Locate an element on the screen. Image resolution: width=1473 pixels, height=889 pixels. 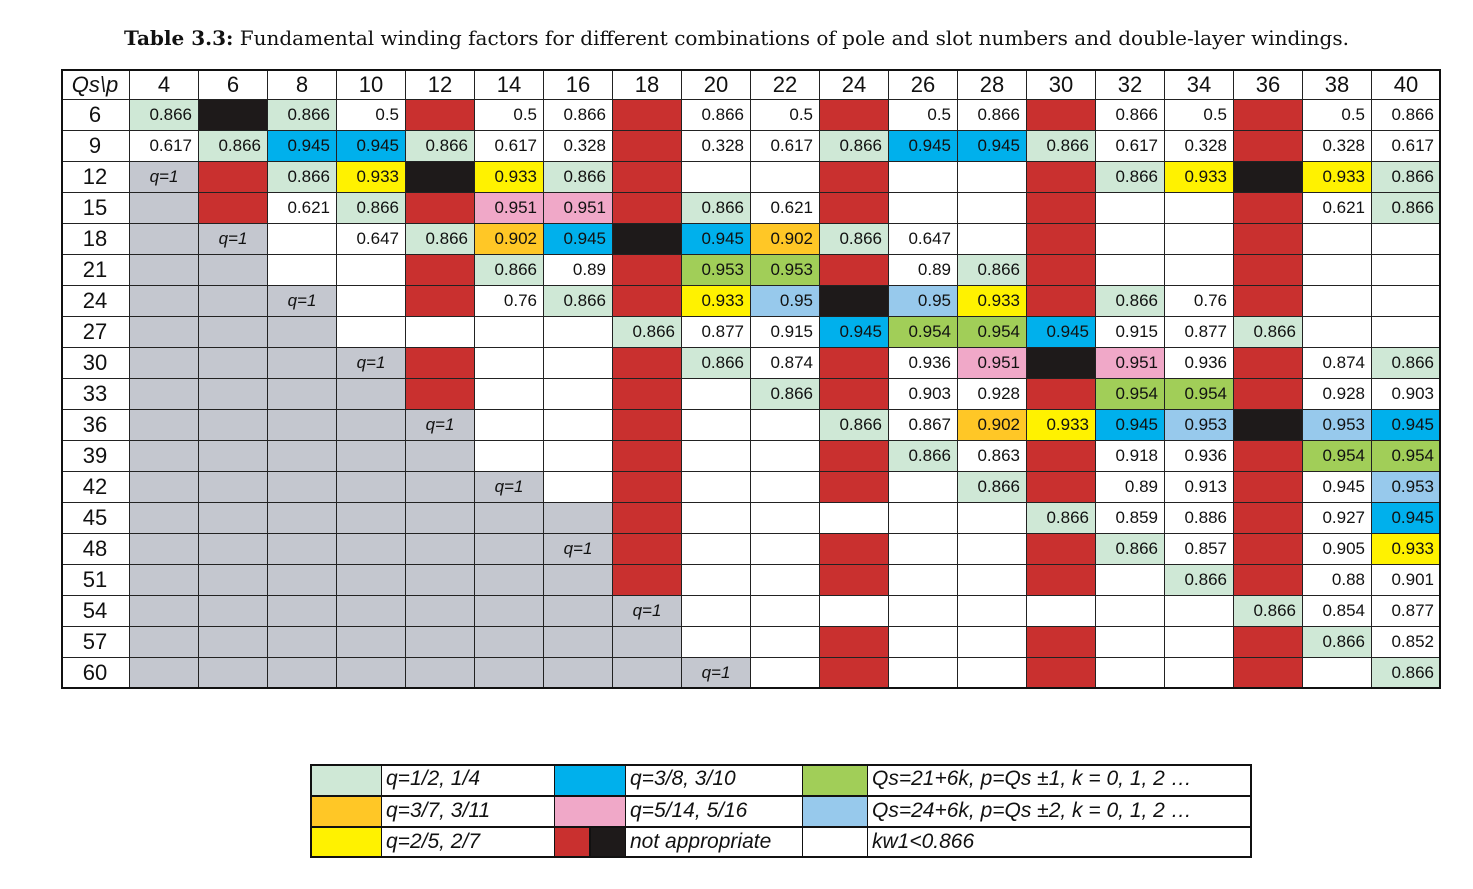
legend-label: q=5/14, 5/16 is located at coordinates (714, 811).